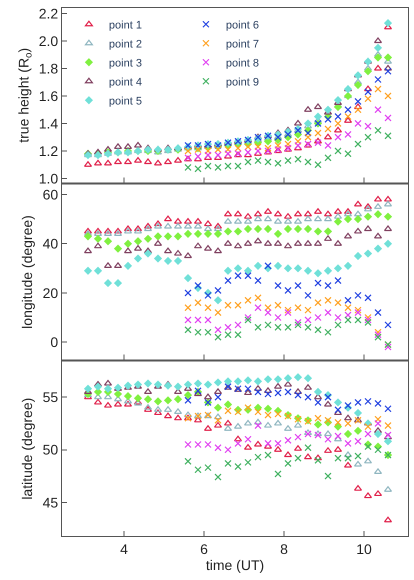 The image size is (414, 580). Describe the element at coordinates (284, 548) in the screenshot. I see `x-tick-label: 8` at that location.